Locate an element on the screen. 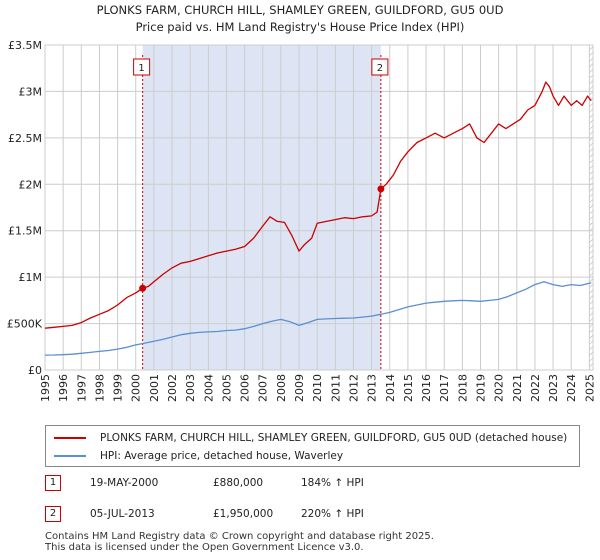  y-tick-label: £500K is located at coordinates (25, 324).